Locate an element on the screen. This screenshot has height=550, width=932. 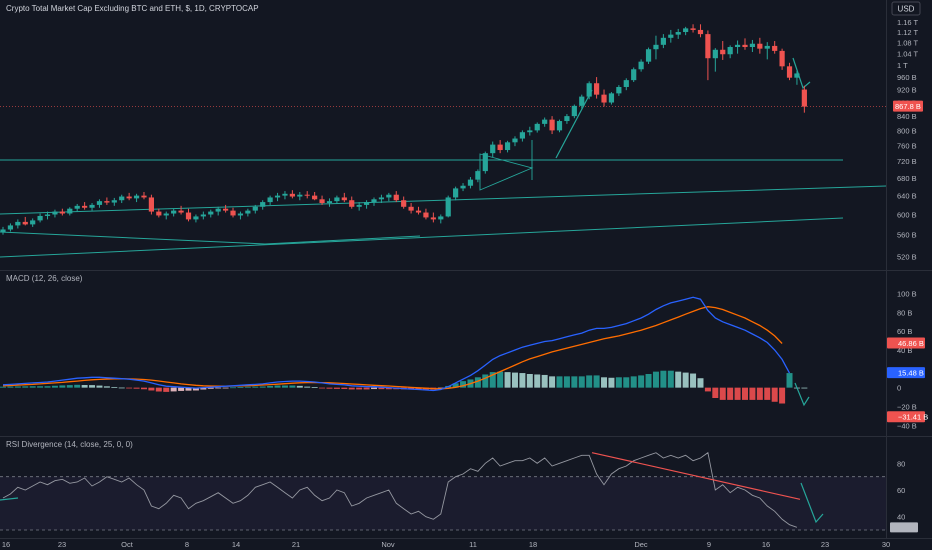
lower-support-line is located at coordinates (422, 237).